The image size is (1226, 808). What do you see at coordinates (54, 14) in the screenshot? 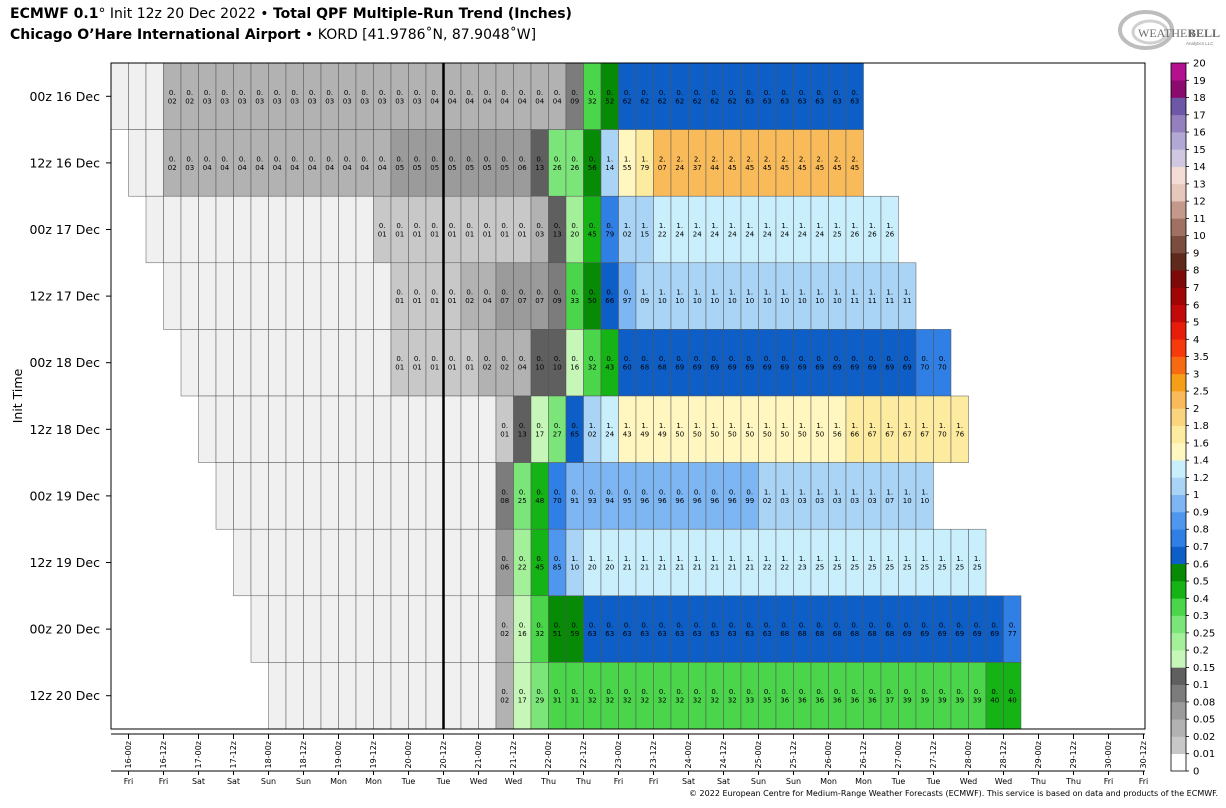
I see `title-model: ECMWF 0.1` at bounding box center [54, 14].